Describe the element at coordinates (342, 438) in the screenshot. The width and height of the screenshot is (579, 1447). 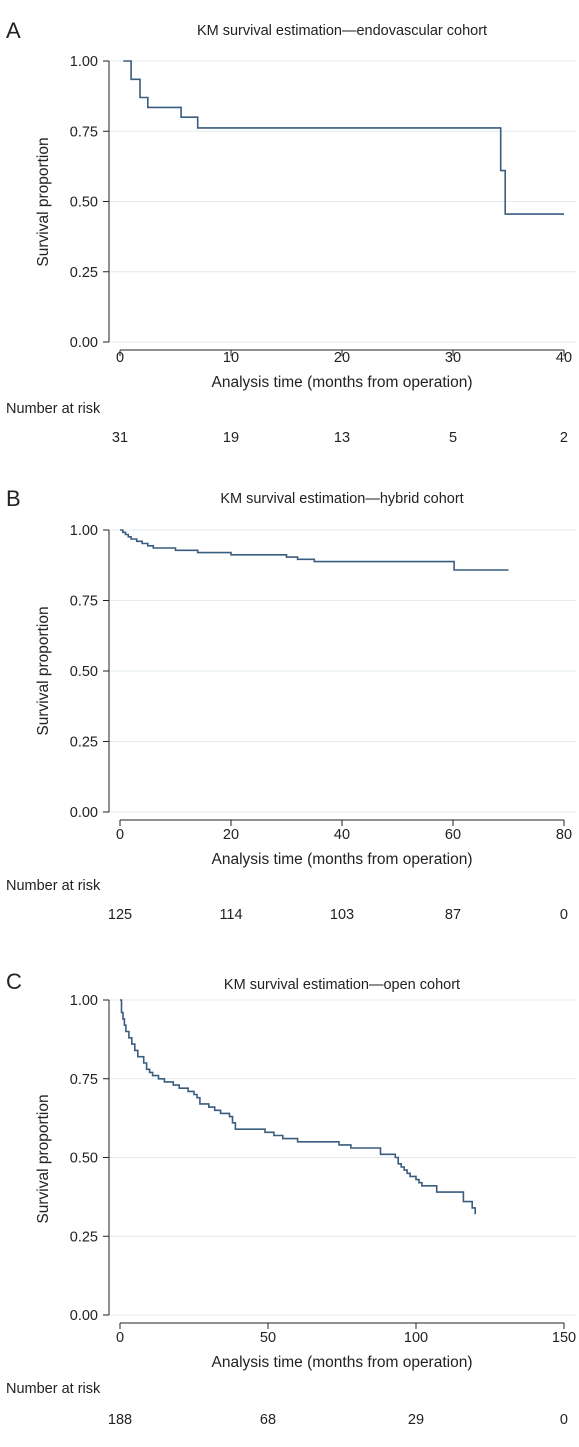
I see `risk-count: 13` at that location.